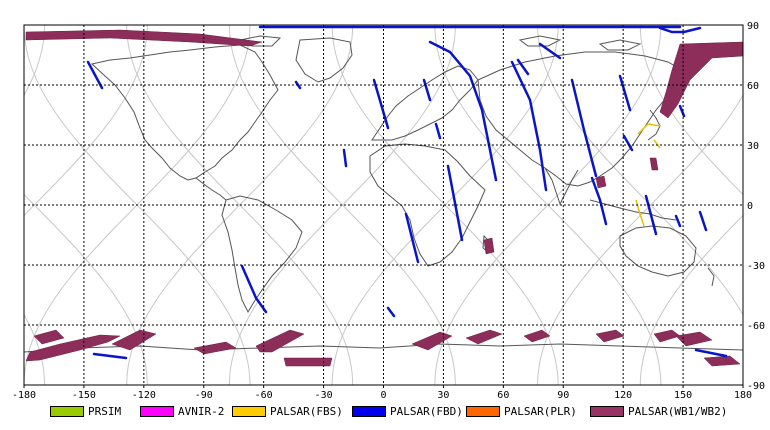 The height and width of the screenshot is (430, 770). I want to click on legend-item: AVNIR-2, so click(182, 411).